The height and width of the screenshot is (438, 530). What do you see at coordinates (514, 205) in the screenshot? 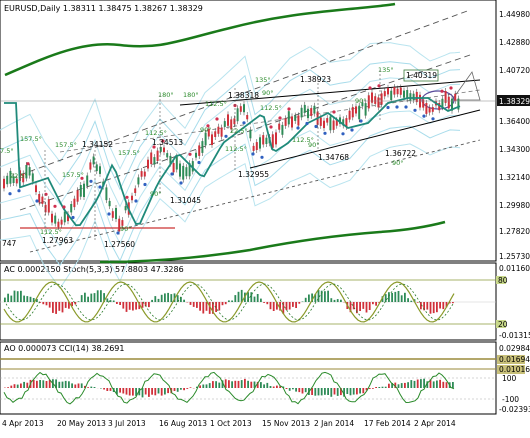
I see `price-tick: 1.29980` at bounding box center [514, 205].